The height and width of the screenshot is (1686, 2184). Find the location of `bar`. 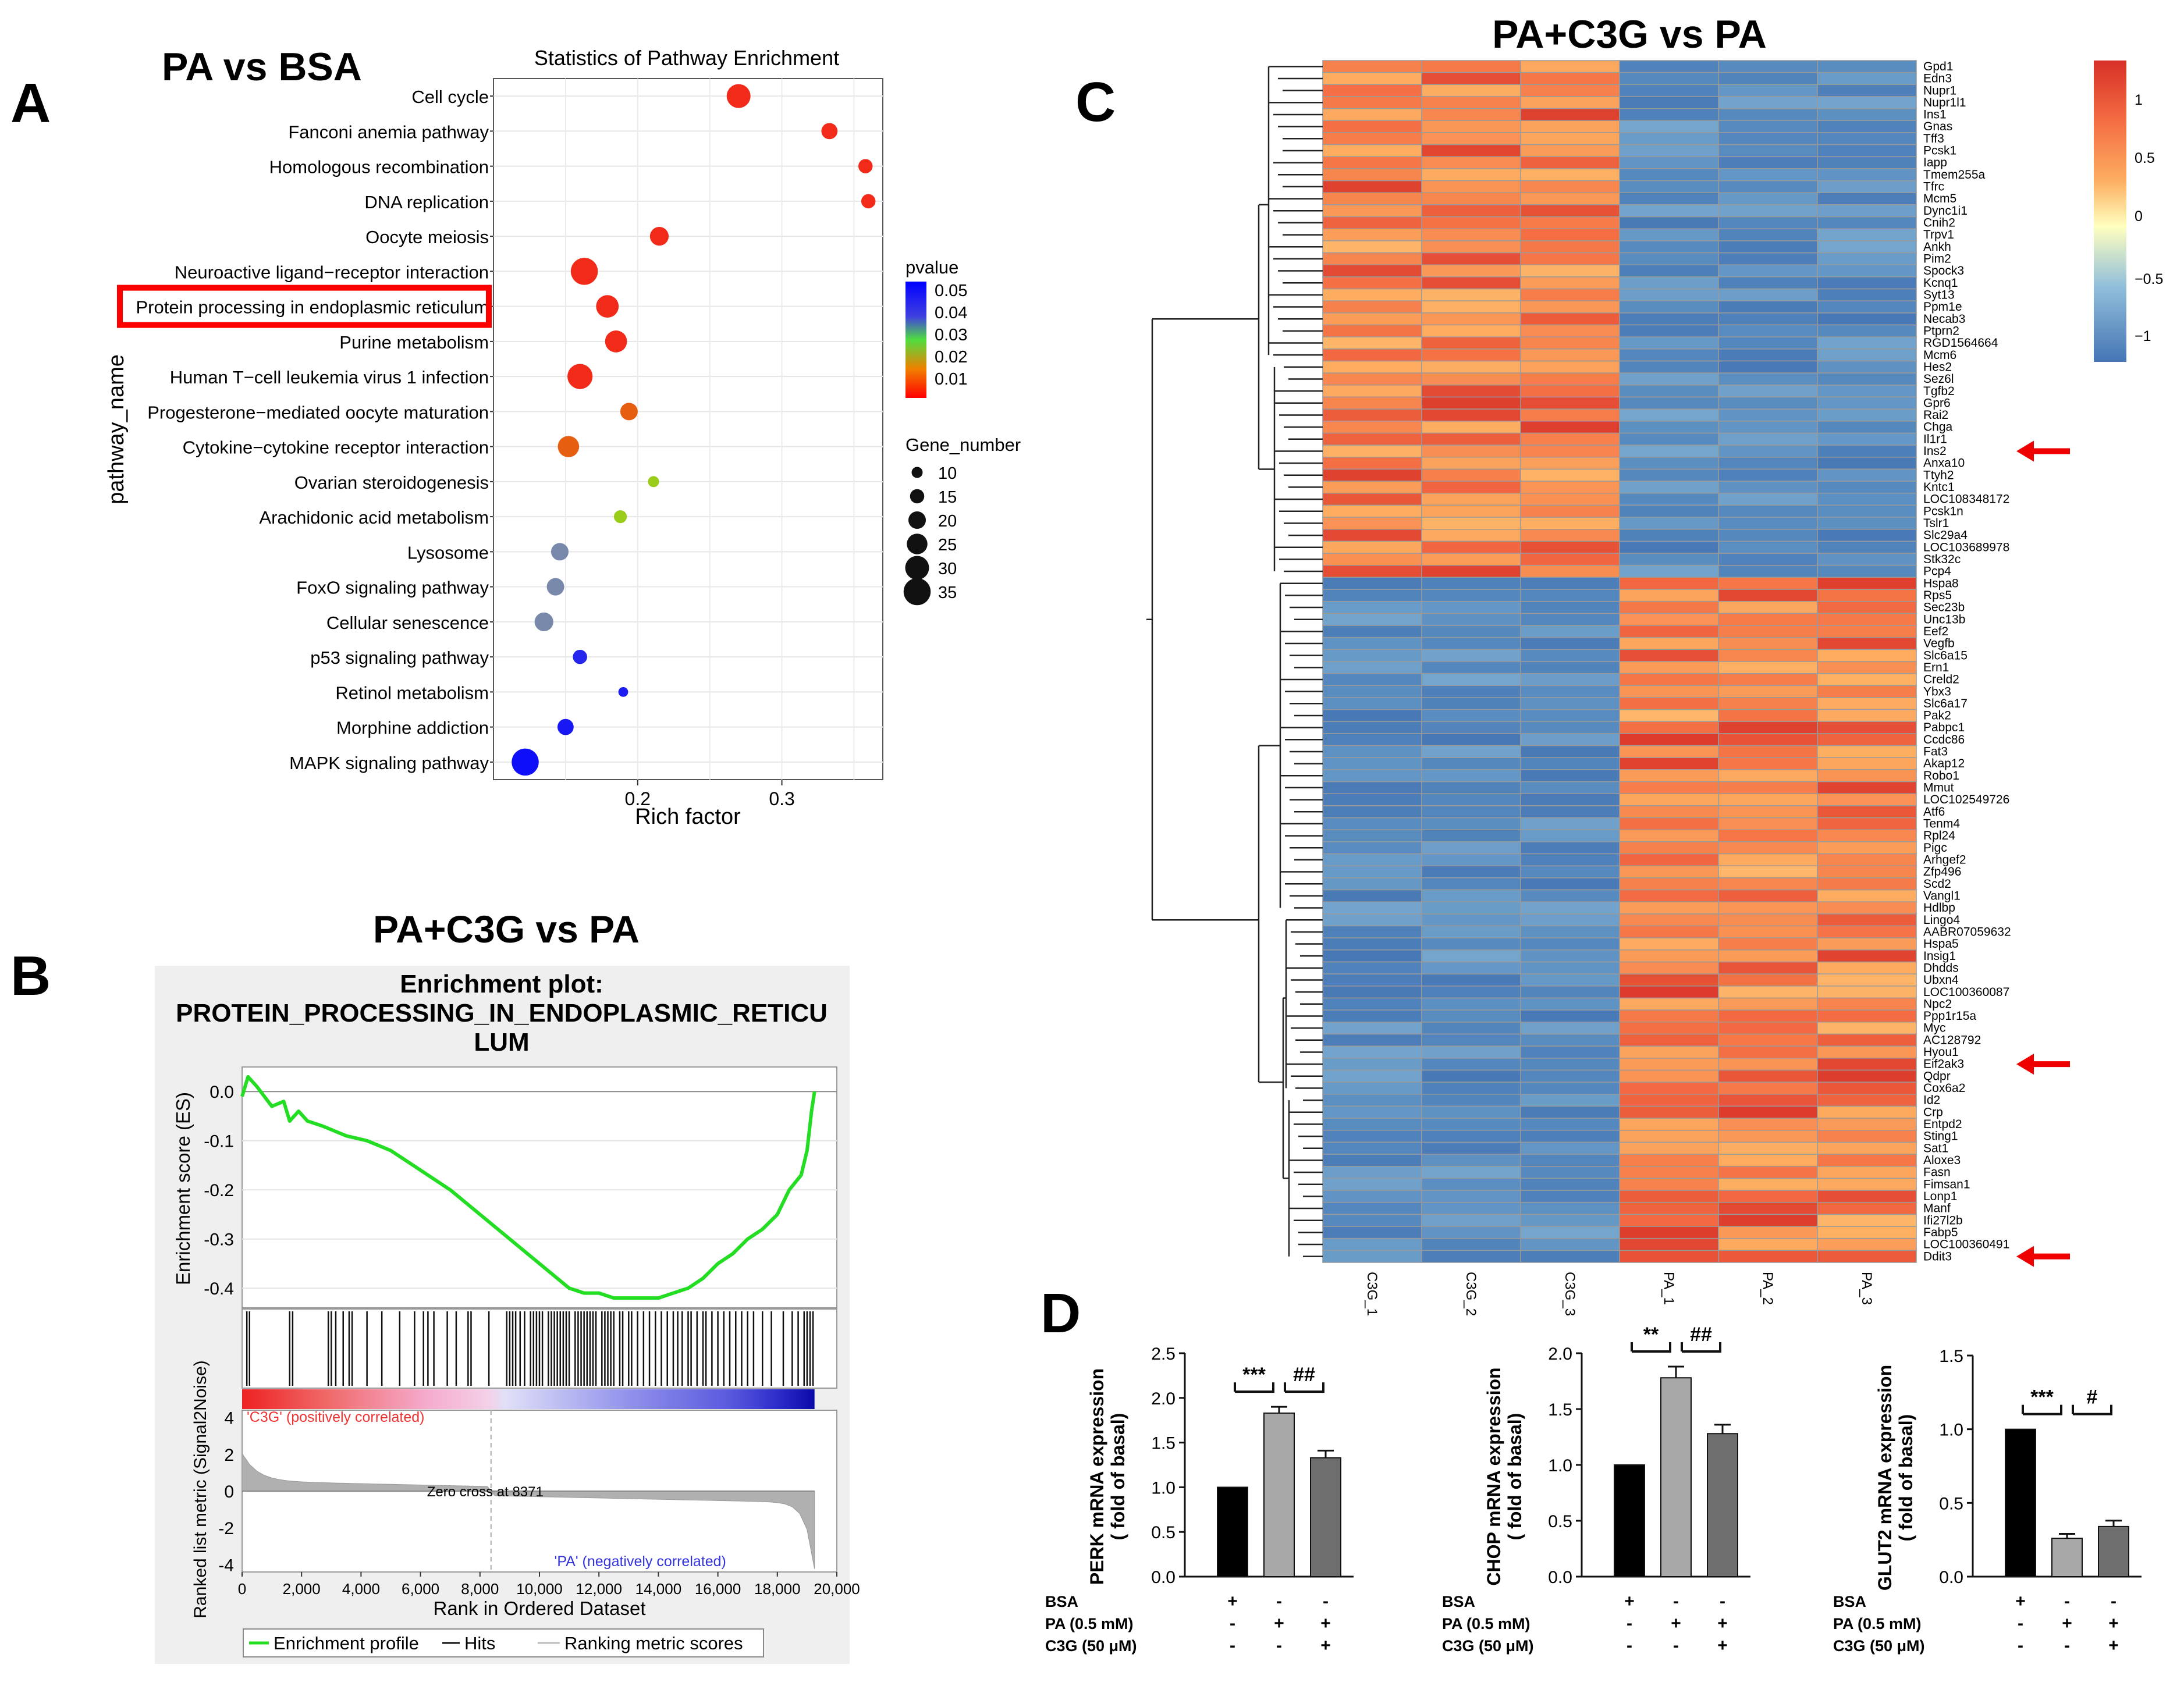

bar is located at coordinates (1232, 1531).